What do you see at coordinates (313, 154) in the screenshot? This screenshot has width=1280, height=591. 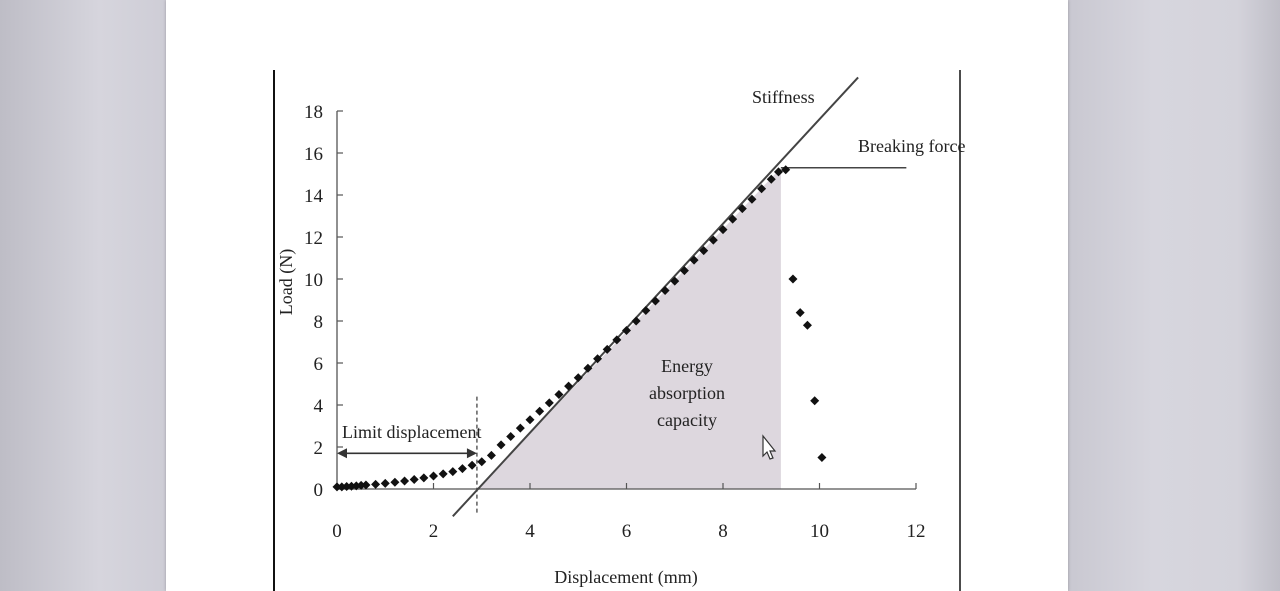 I see `y-tick-label: 16` at bounding box center [313, 154].